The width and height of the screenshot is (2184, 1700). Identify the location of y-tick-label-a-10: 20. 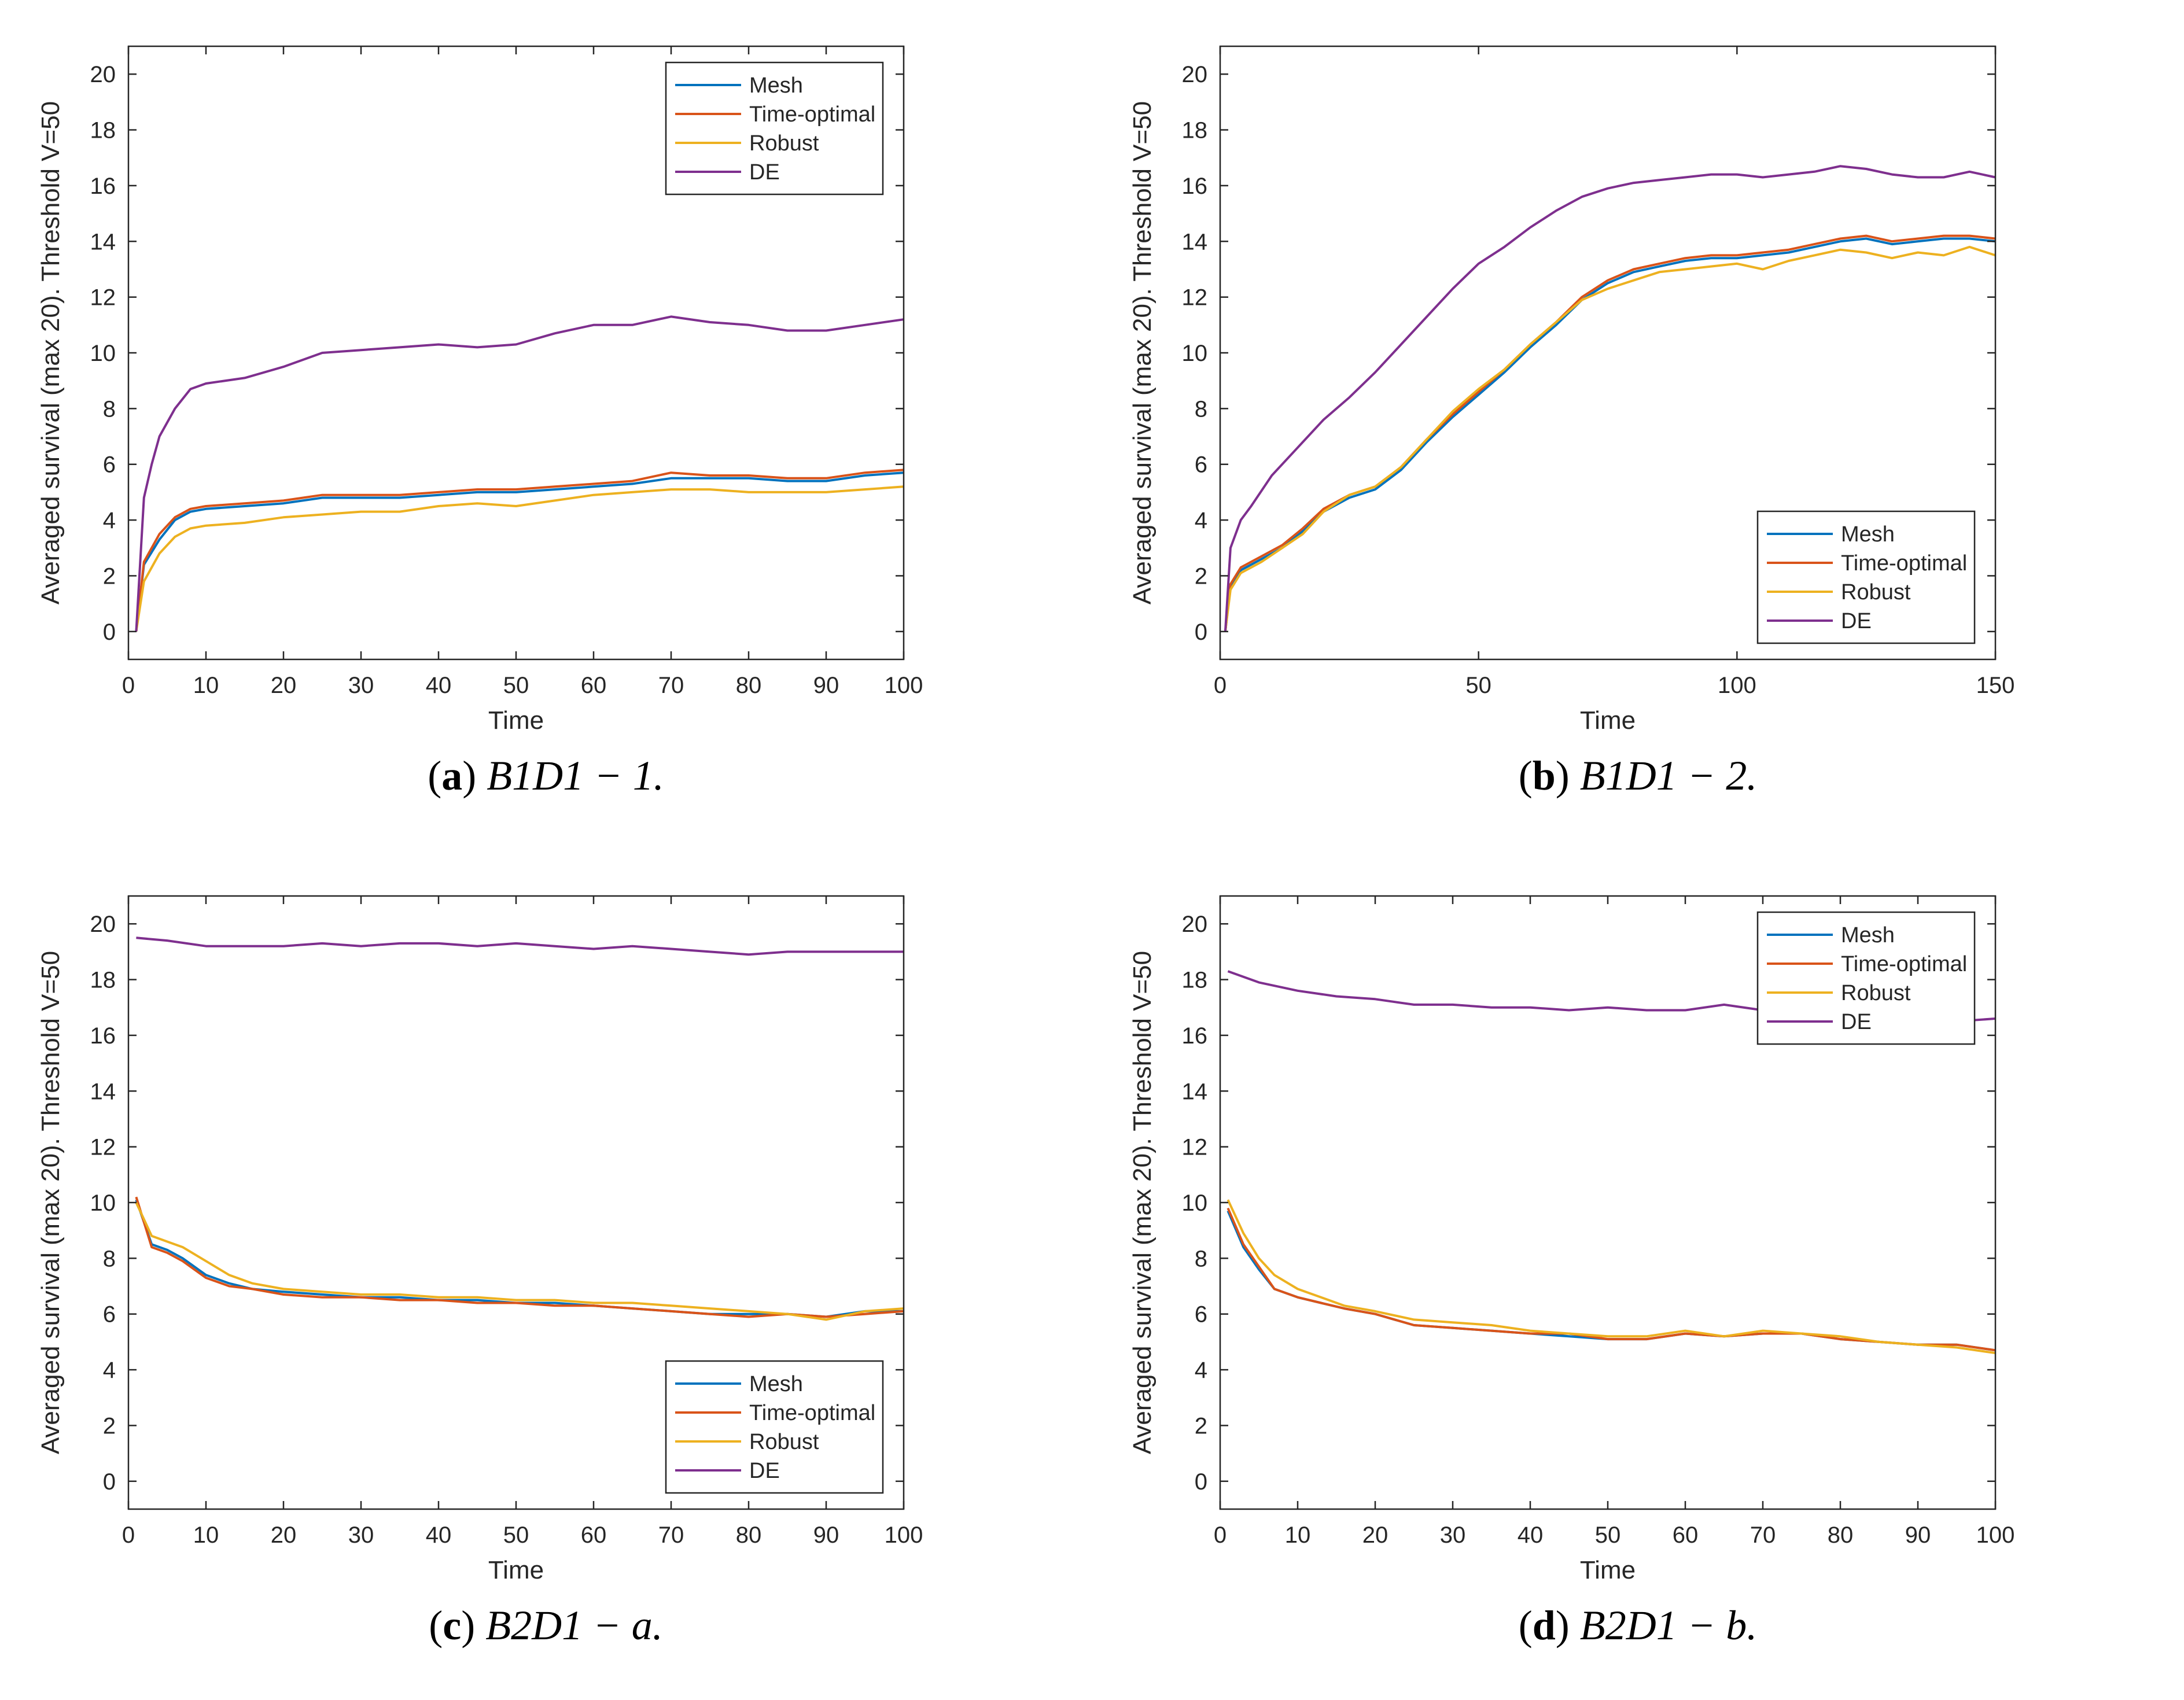
(103, 74).